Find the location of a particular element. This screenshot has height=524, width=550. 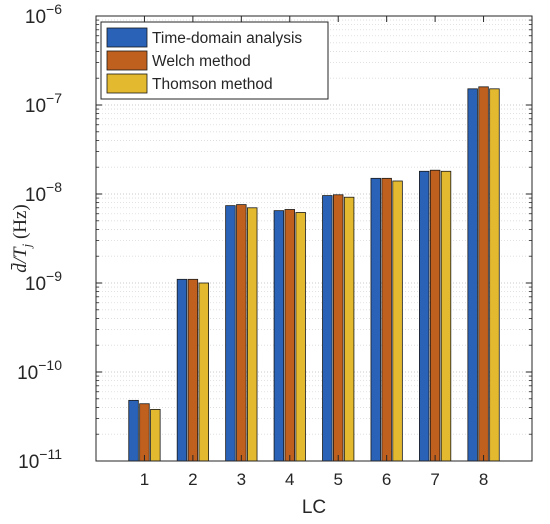

x-tick-label: 3 is located at coordinates (241, 479).